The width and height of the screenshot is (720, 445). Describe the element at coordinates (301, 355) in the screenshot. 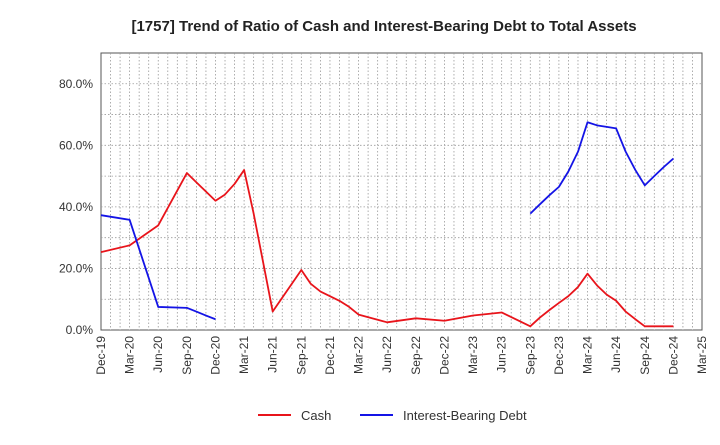

I see `x-tick-label: Sep-21` at that location.